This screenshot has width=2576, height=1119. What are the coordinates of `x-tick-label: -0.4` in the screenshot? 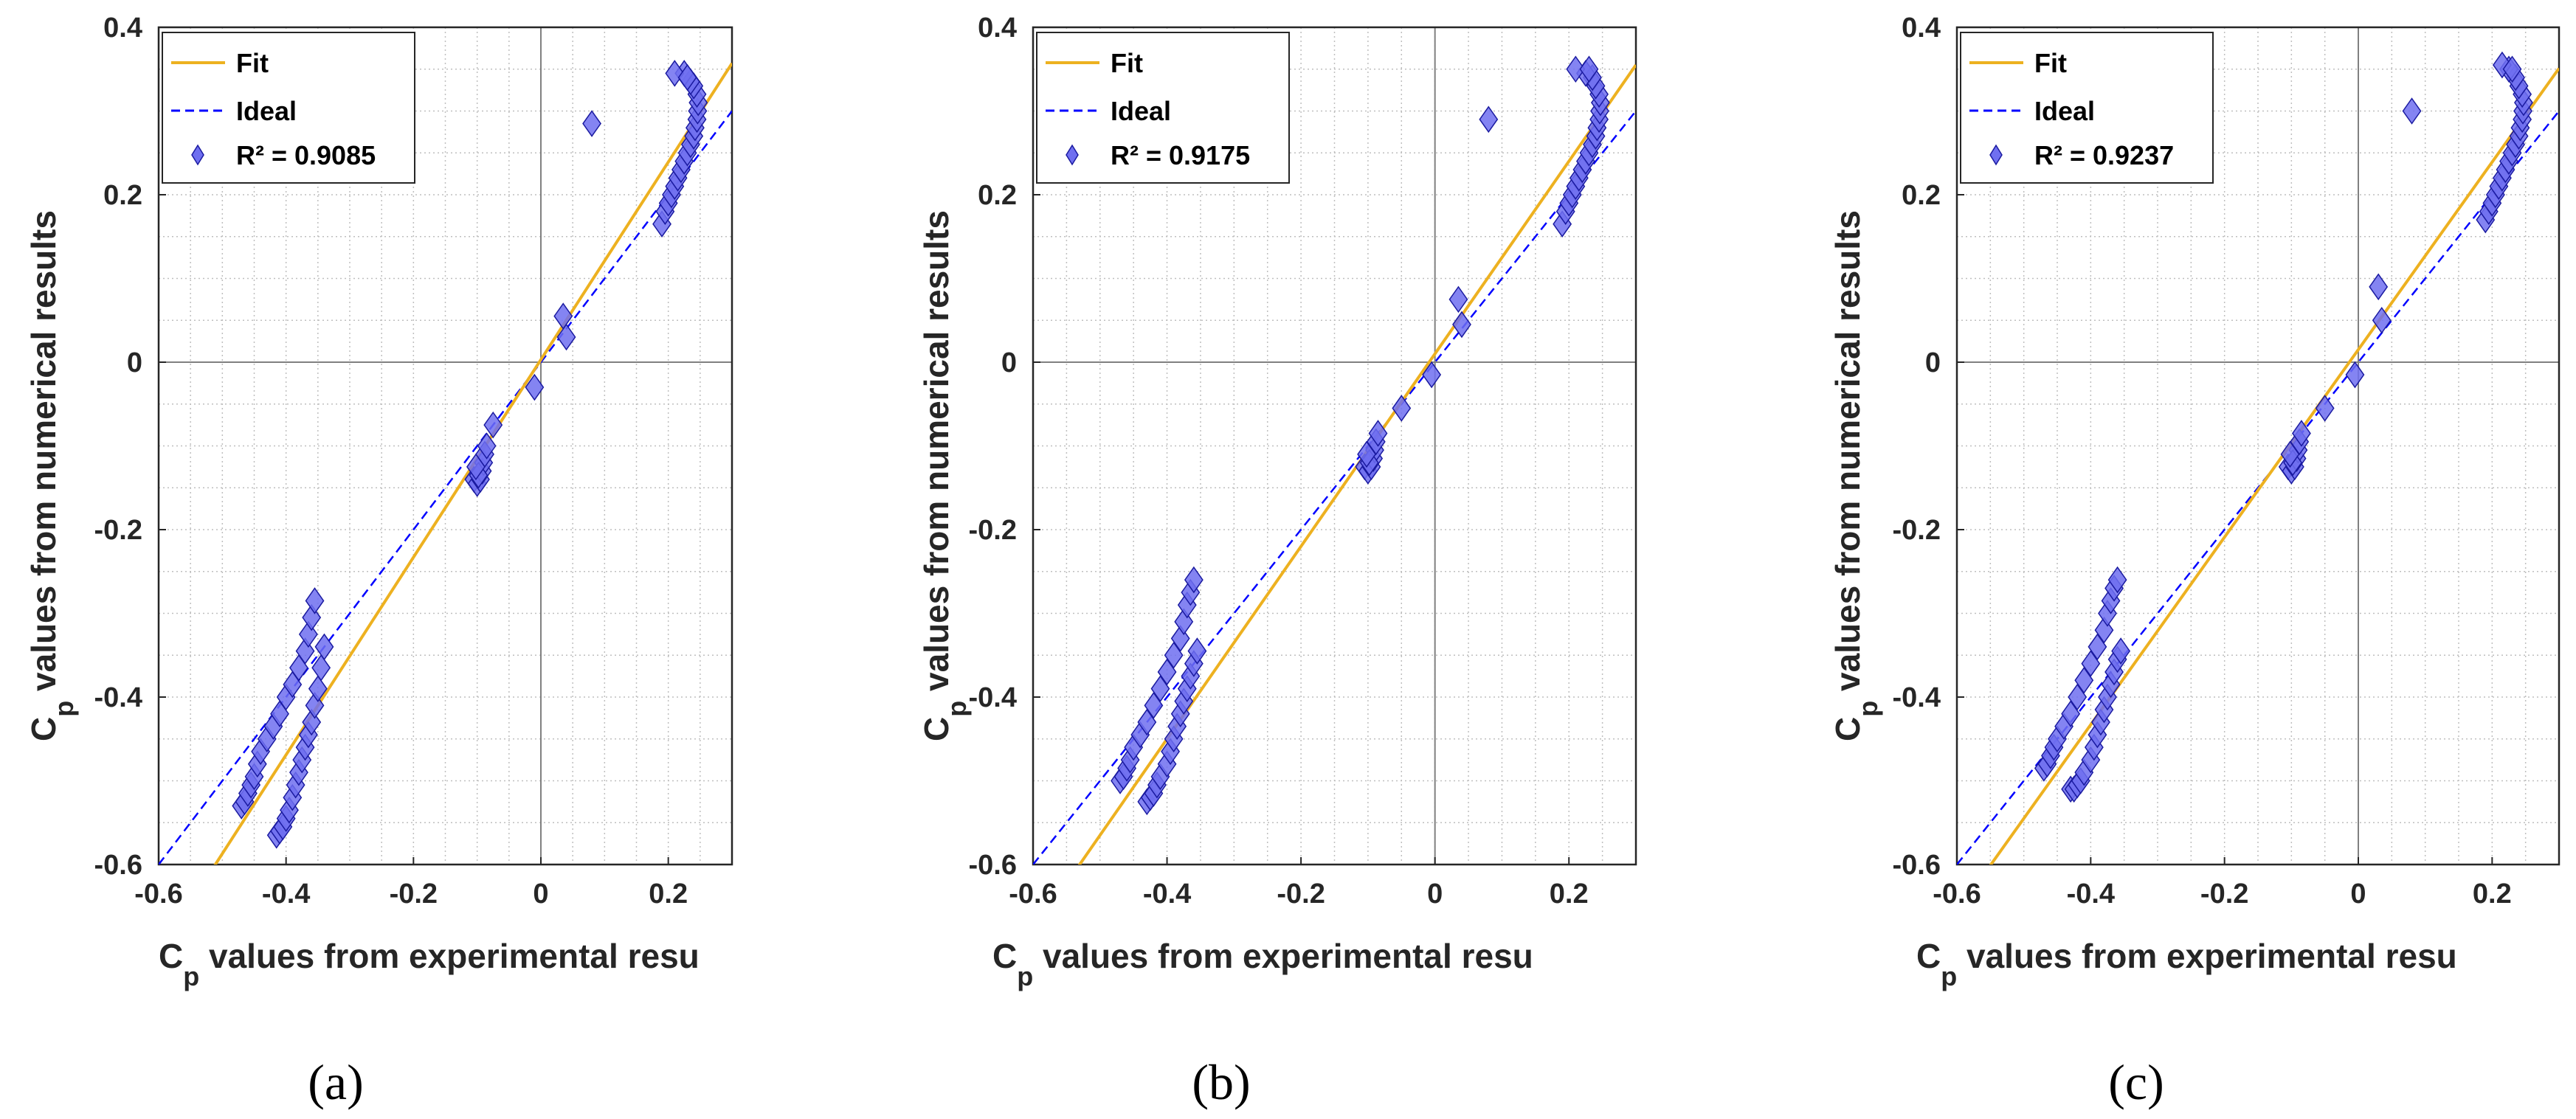 It's located at (2091, 895).